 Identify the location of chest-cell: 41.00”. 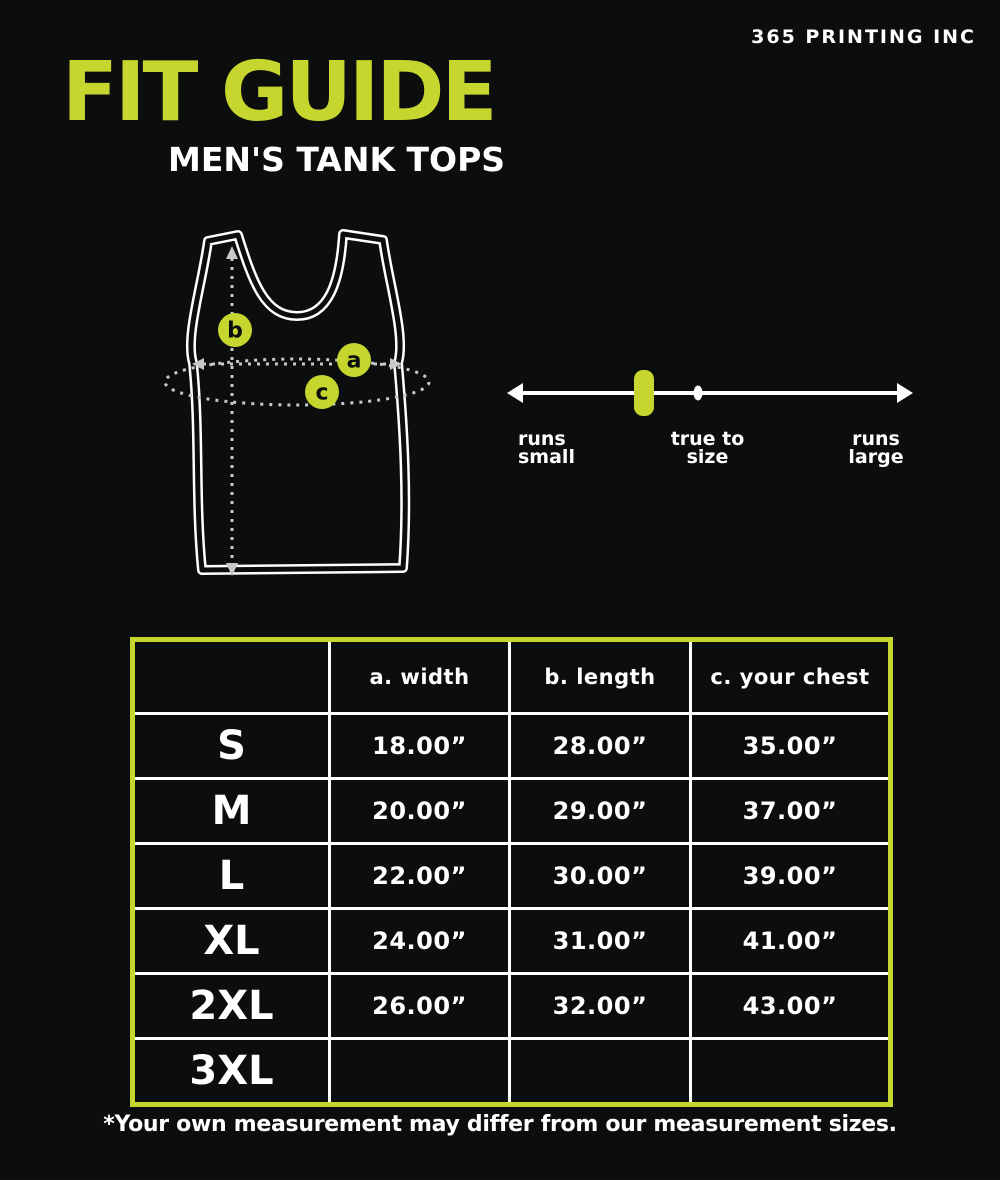
(790, 940).